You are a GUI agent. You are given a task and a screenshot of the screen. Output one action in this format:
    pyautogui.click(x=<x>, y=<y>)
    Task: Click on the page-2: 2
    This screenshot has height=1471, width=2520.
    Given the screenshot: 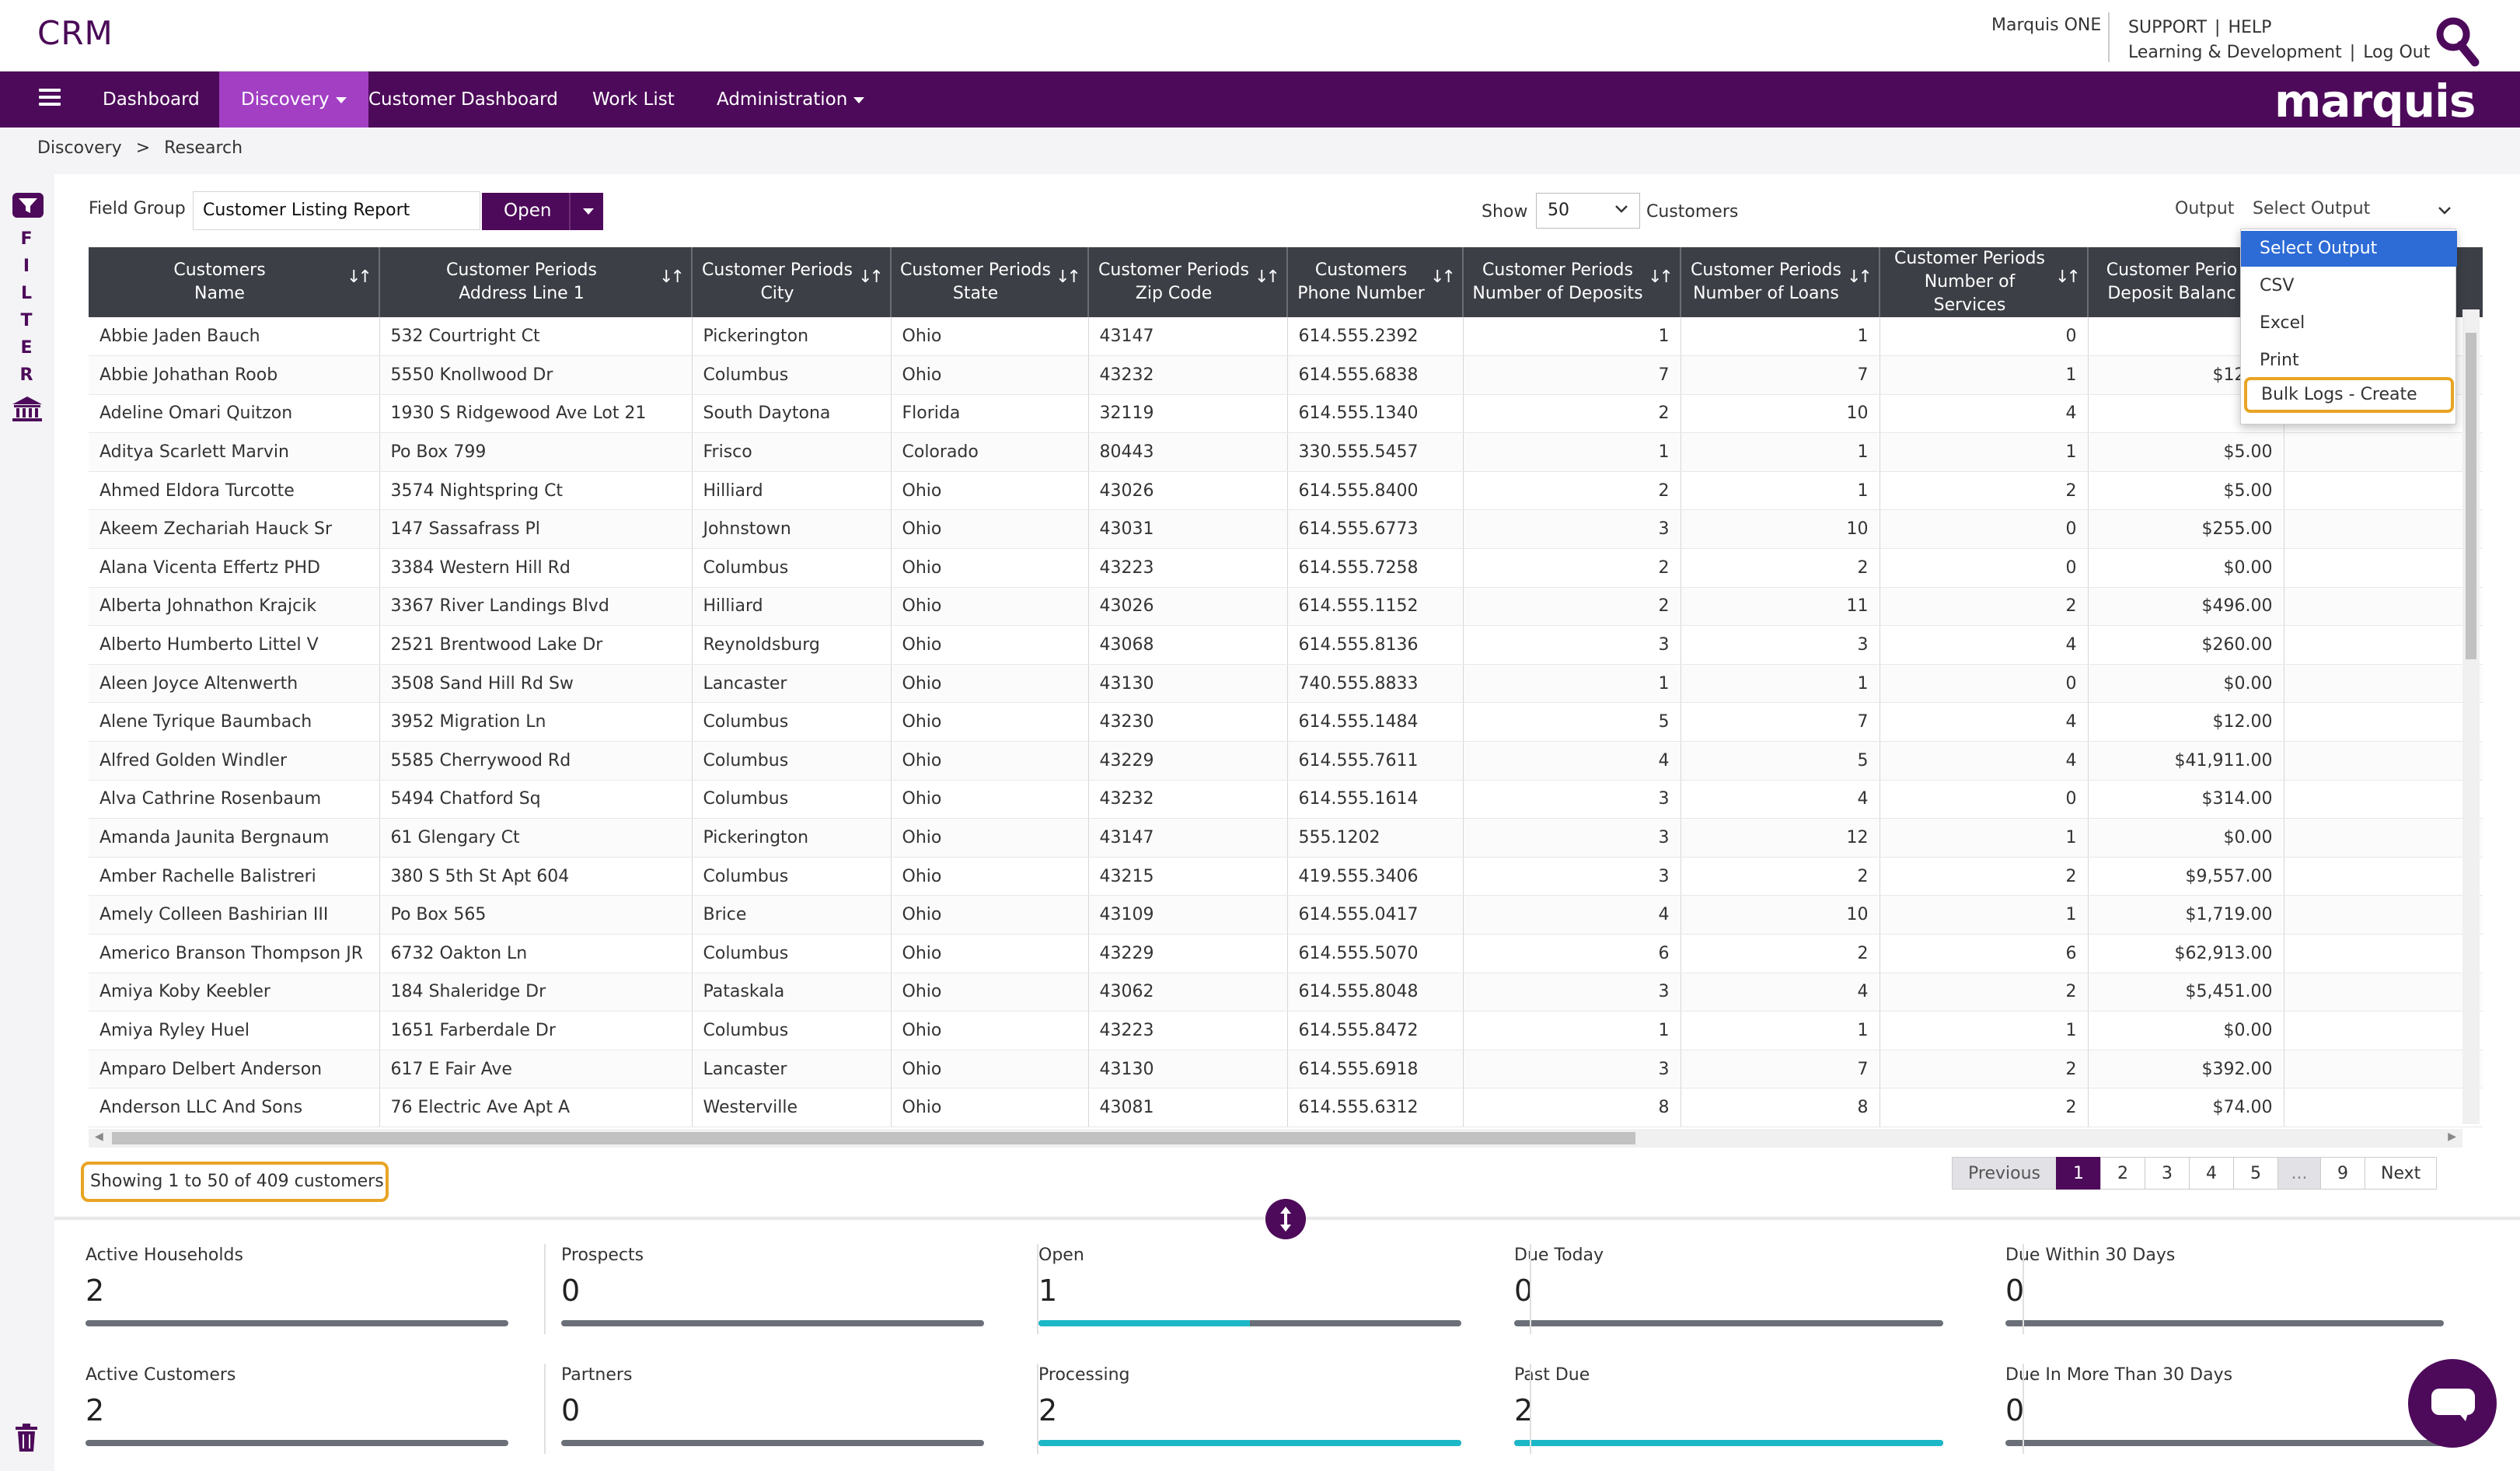 What is the action you would take?
    pyautogui.click(x=2122, y=1173)
    